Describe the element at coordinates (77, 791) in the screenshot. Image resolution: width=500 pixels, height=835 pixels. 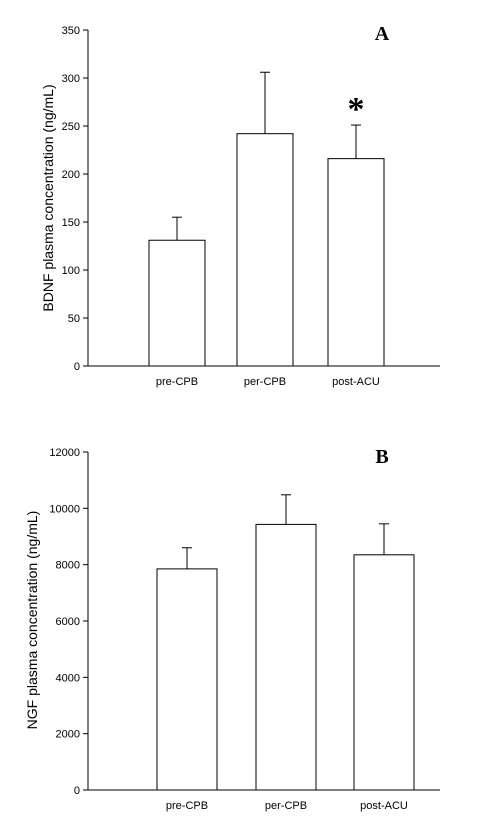
I see `panel-b-y-tick-label: 0` at that location.